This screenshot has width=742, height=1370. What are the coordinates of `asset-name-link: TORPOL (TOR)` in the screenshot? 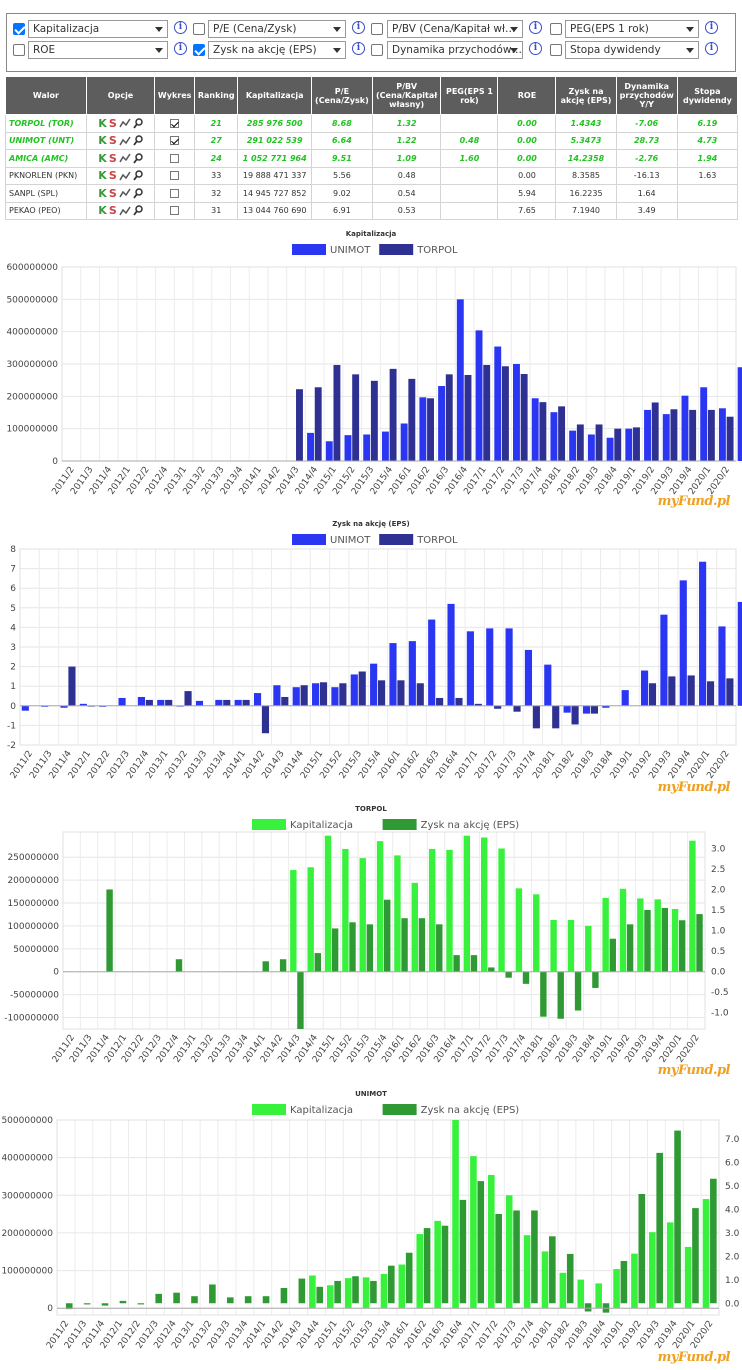 It's located at (46, 123).